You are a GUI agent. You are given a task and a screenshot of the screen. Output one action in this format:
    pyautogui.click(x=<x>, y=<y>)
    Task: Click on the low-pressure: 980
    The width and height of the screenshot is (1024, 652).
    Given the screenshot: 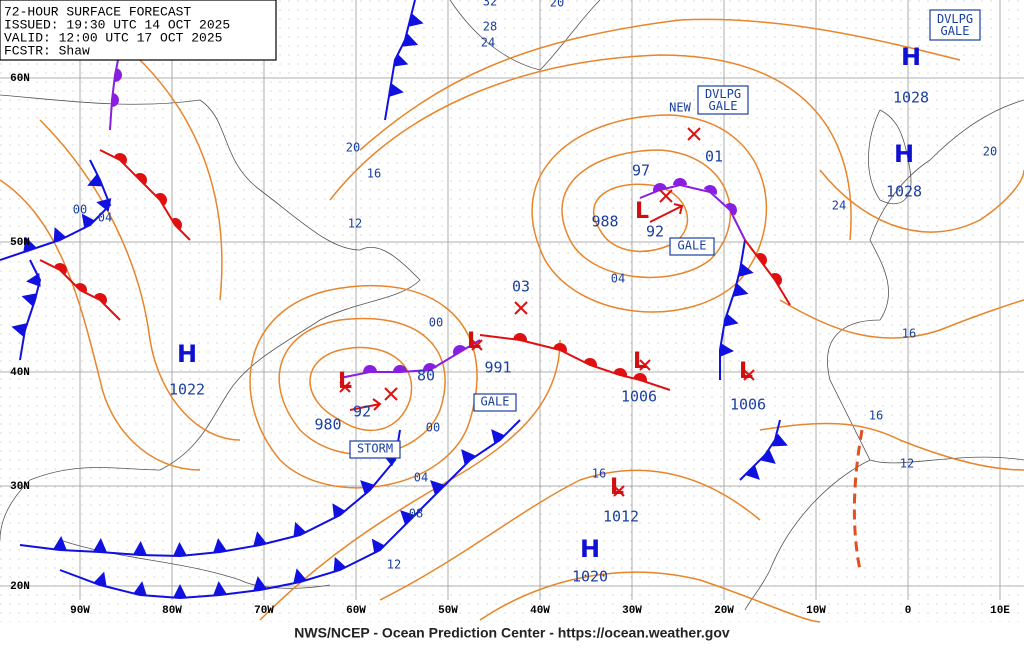 What is the action you would take?
    pyautogui.click(x=327, y=425)
    